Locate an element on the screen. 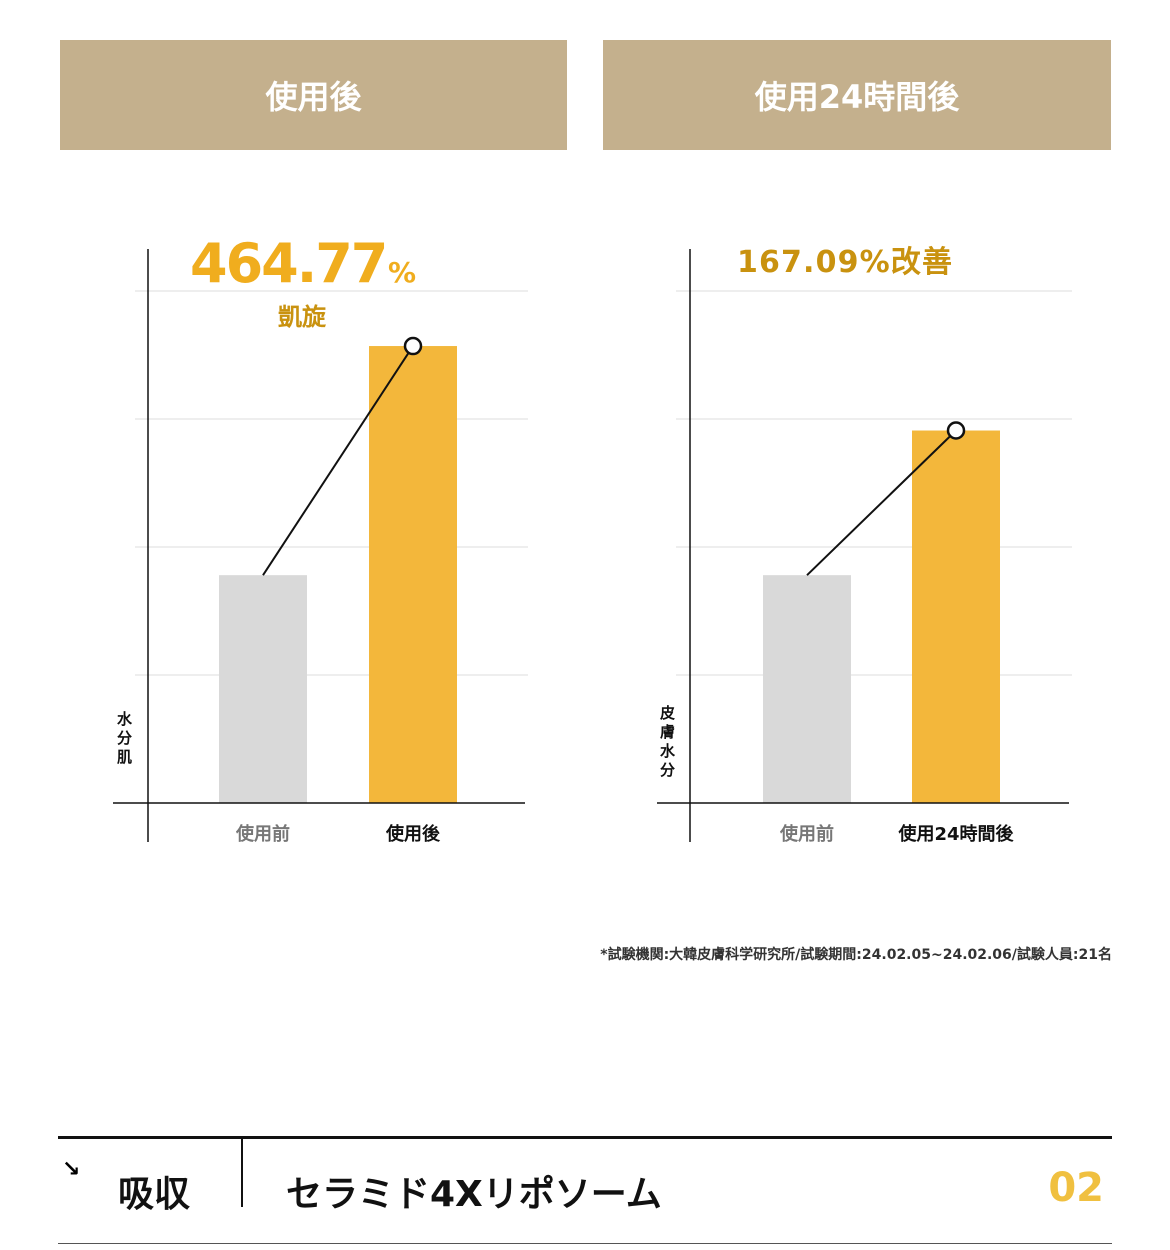  y-axis-label: 水分肌 is located at coordinates (124, 738).